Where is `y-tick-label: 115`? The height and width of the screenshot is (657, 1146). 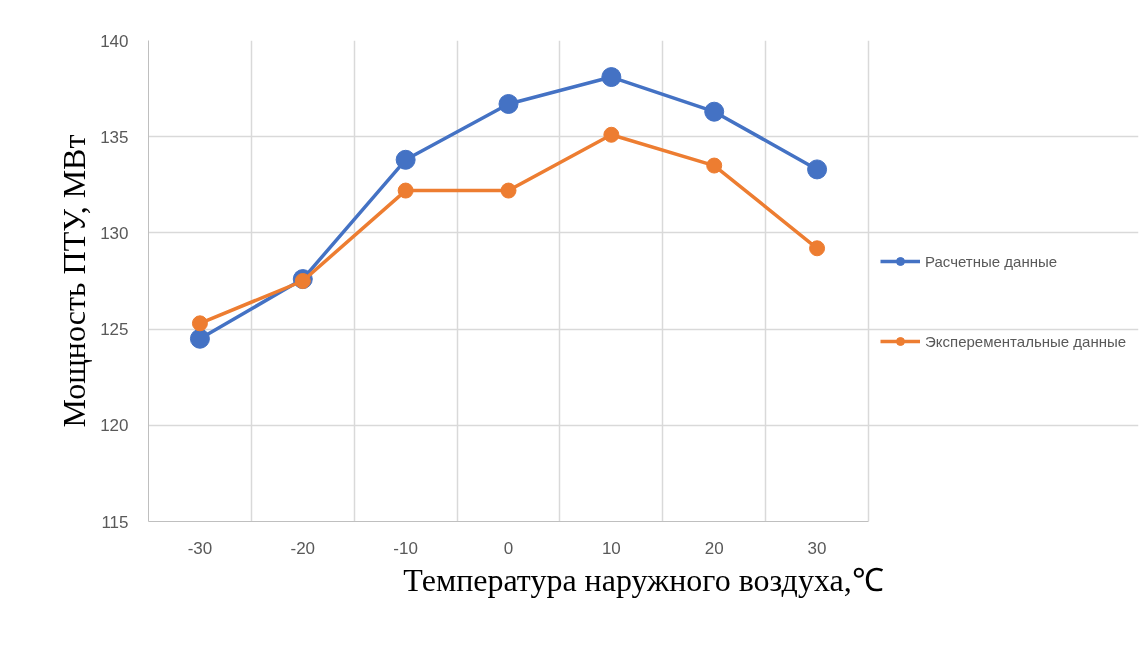
y-tick-label: 115 is located at coordinates (115, 522).